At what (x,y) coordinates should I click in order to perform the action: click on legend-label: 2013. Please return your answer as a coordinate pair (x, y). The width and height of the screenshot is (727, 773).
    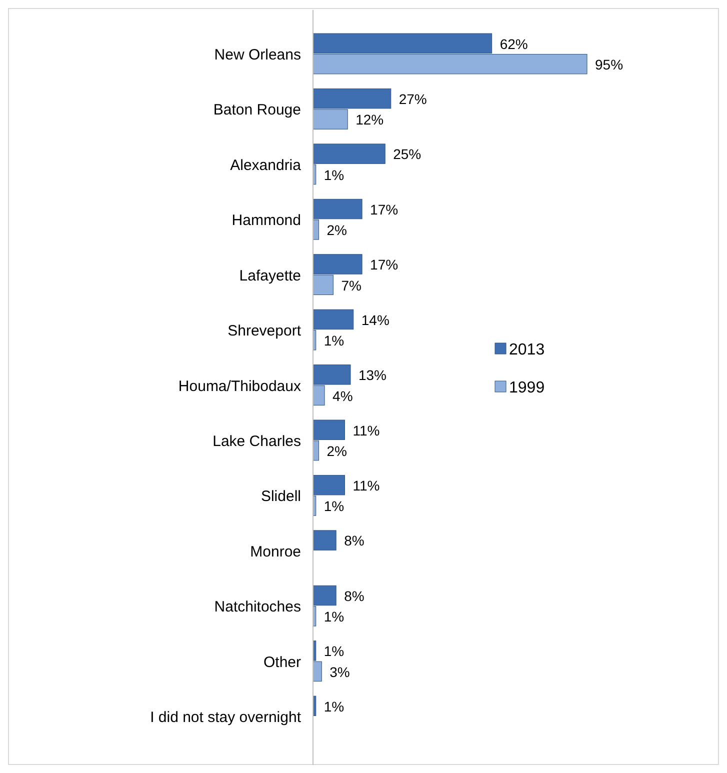
    Looking at the image, I should click on (527, 350).